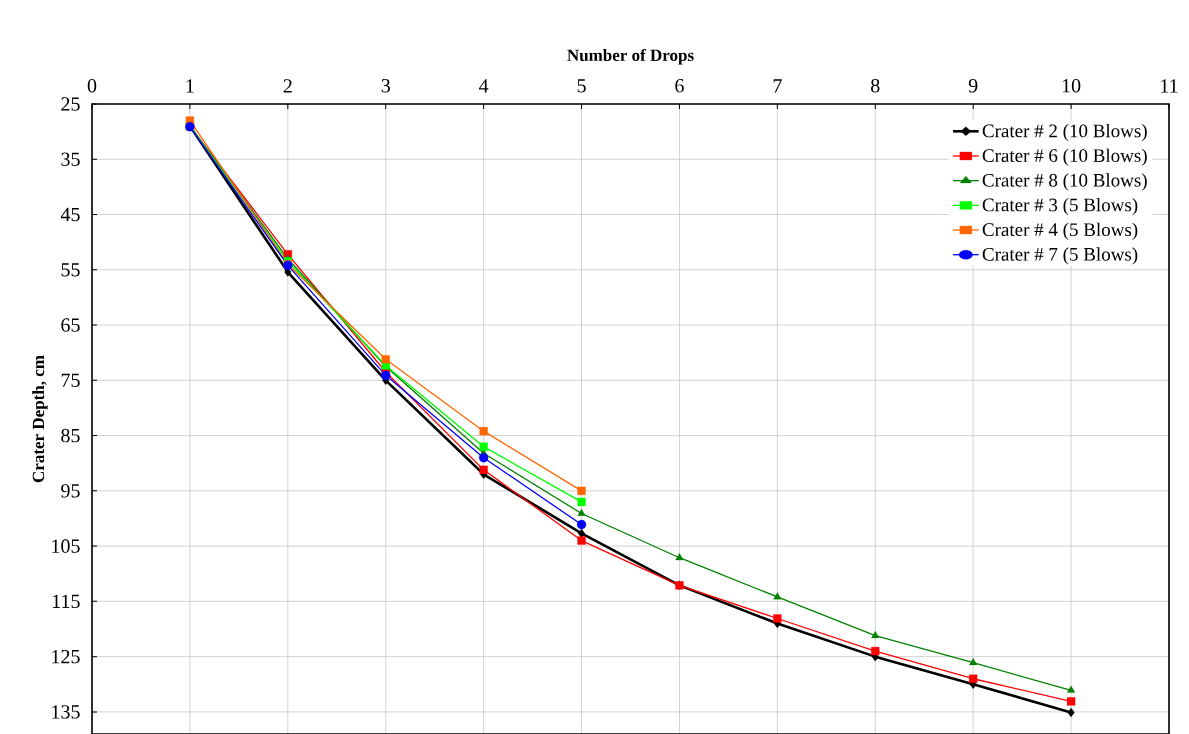  Describe the element at coordinates (1064, 157) in the screenshot. I see `legend-label: Crater # 6 (10 Blows)` at that location.